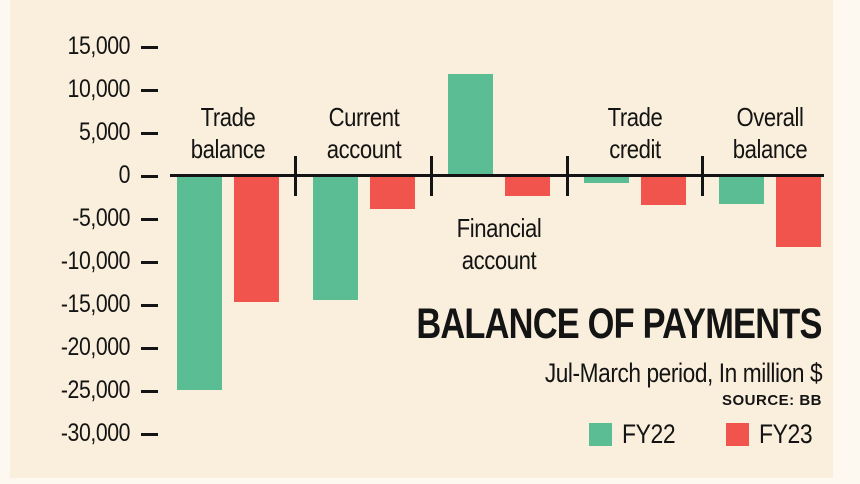 The image size is (860, 484). Describe the element at coordinates (199, 283) in the screenshot. I see `bar-fy22-trade-balance` at that location.